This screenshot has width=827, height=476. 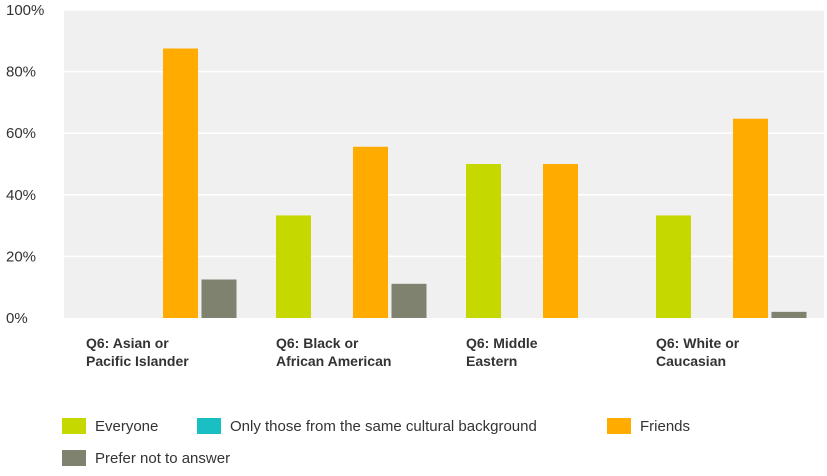 What do you see at coordinates (698, 343) in the screenshot?
I see `x-category-label-line: Q6: White or` at bounding box center [698, 343].